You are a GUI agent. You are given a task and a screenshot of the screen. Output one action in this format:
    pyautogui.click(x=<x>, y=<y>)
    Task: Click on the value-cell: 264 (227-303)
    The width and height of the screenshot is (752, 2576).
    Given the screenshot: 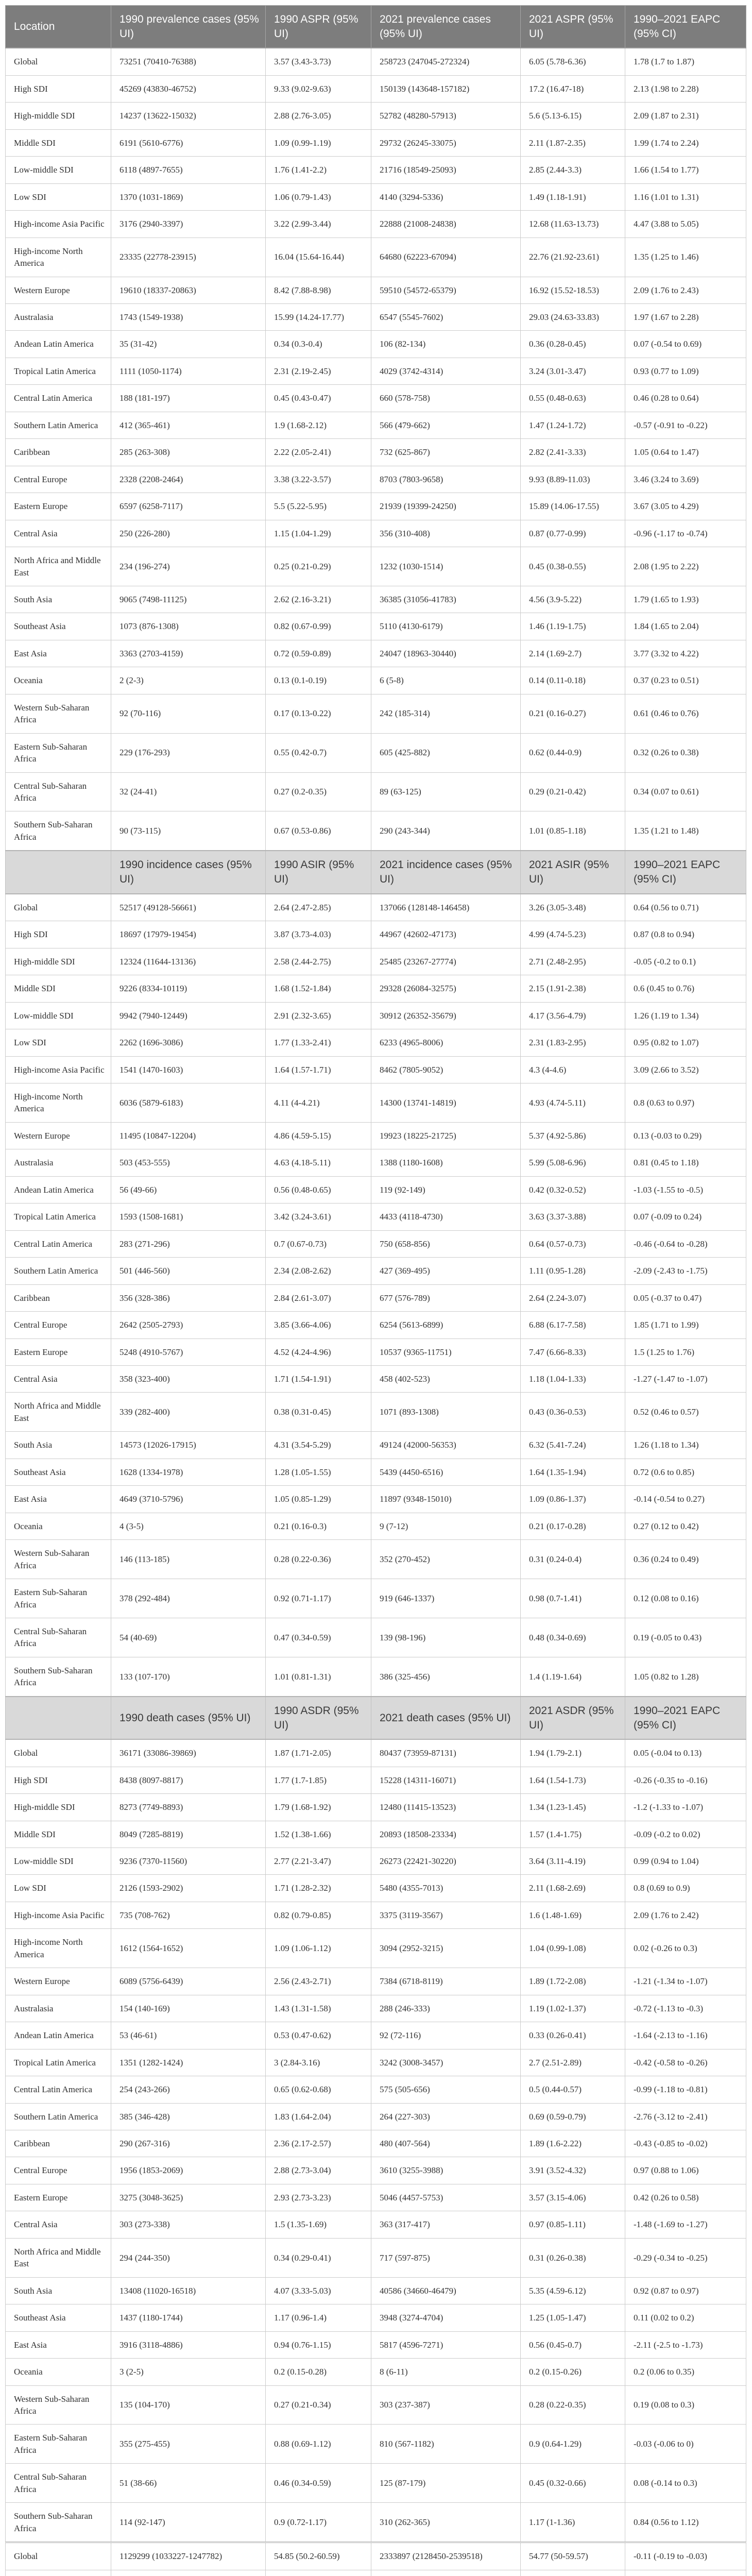 What is the action you would take?
    pyautogui.click(x=446, y=2117)
    